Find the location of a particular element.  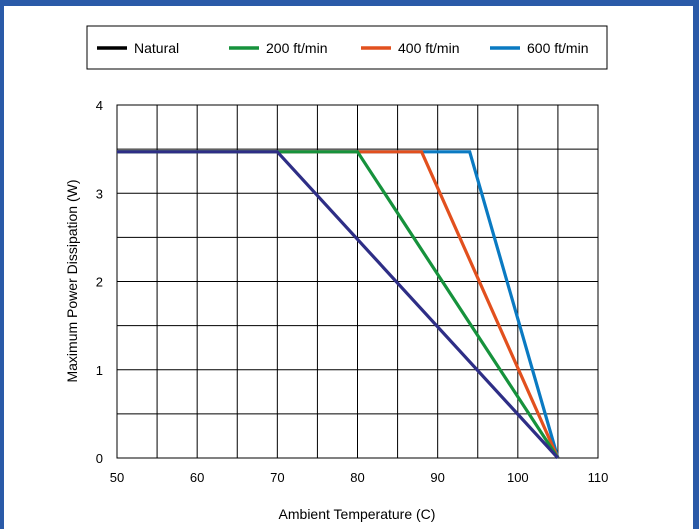

legend-label: Natural is located at coordinates (156, 48).